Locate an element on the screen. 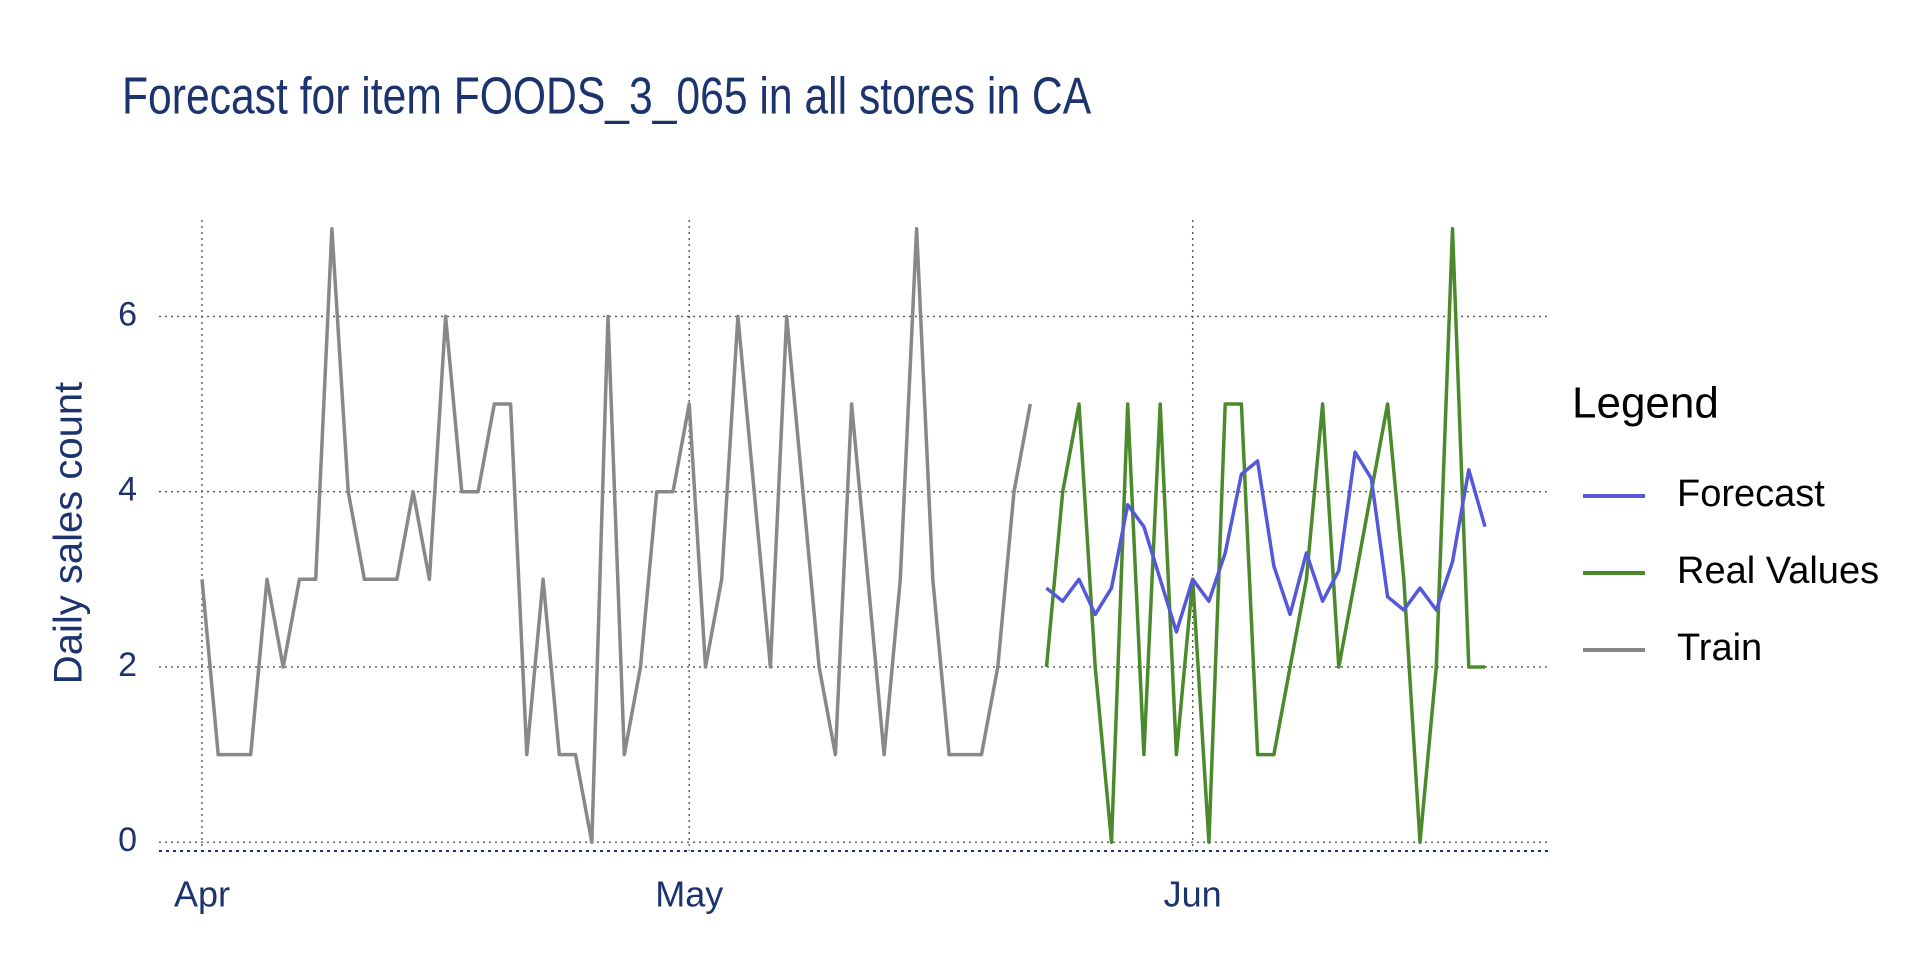 This screenshot has width=1920, height=960. y-tick-label: 6 is located at coordinates (127, 314).